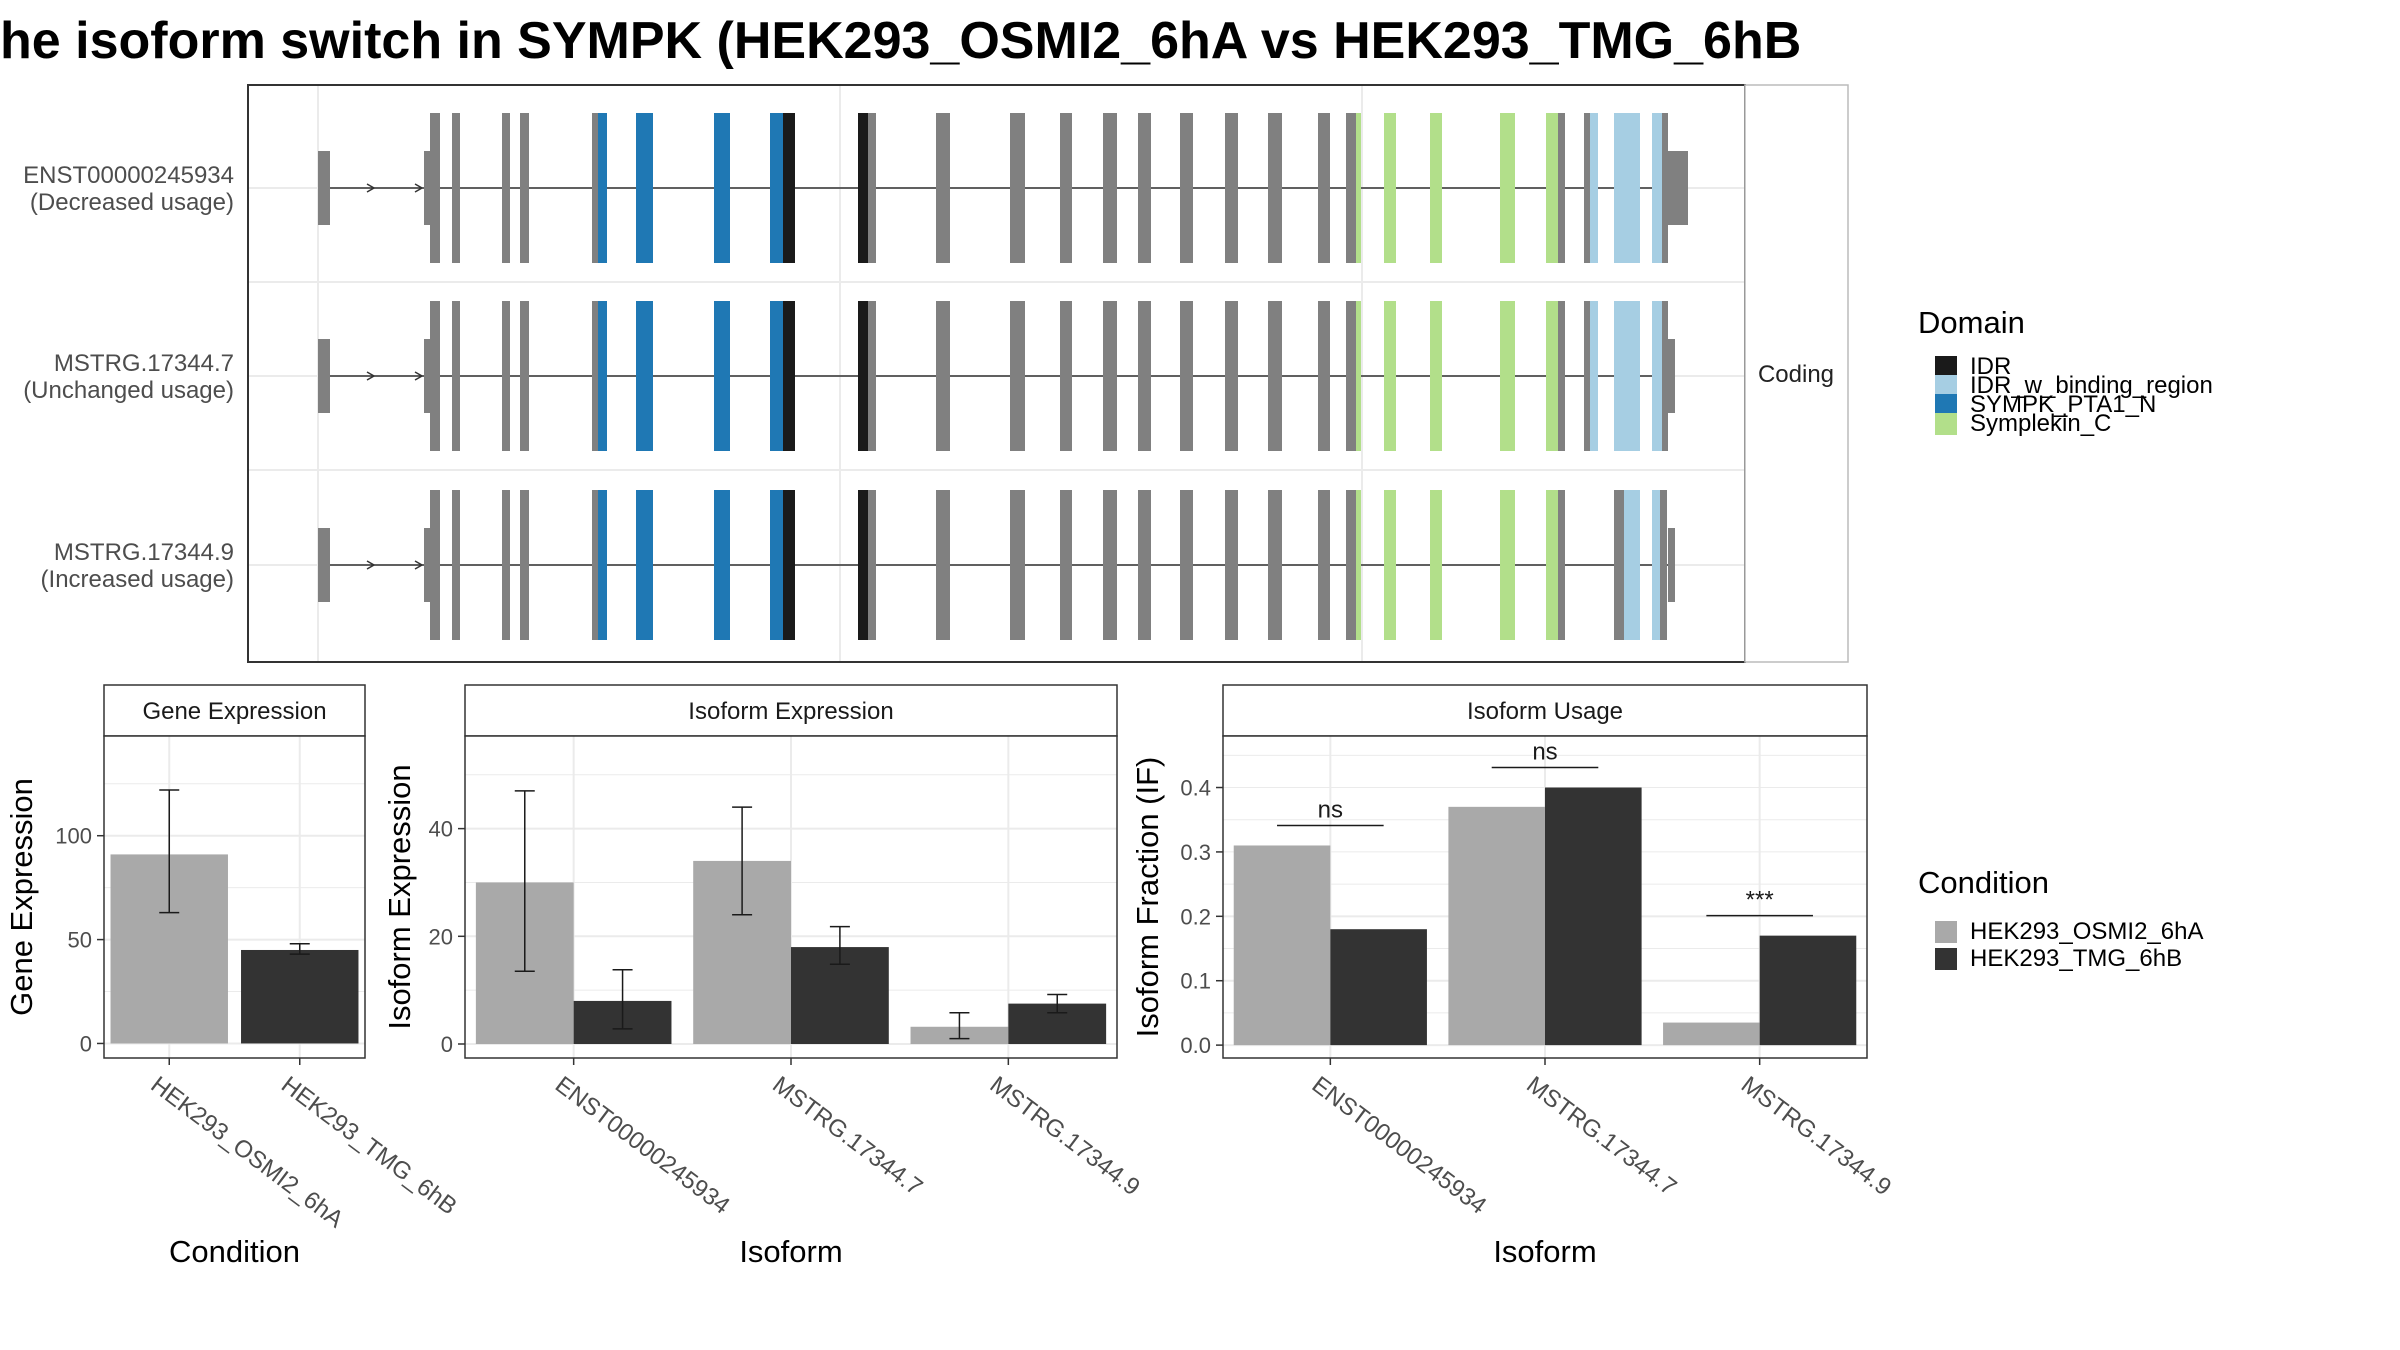 This screenshot has width=2400, height=1350. Describe the element at coordinates (1544, 1251) in the screenshot. I see `x-axis-title: Isoform` at that location.